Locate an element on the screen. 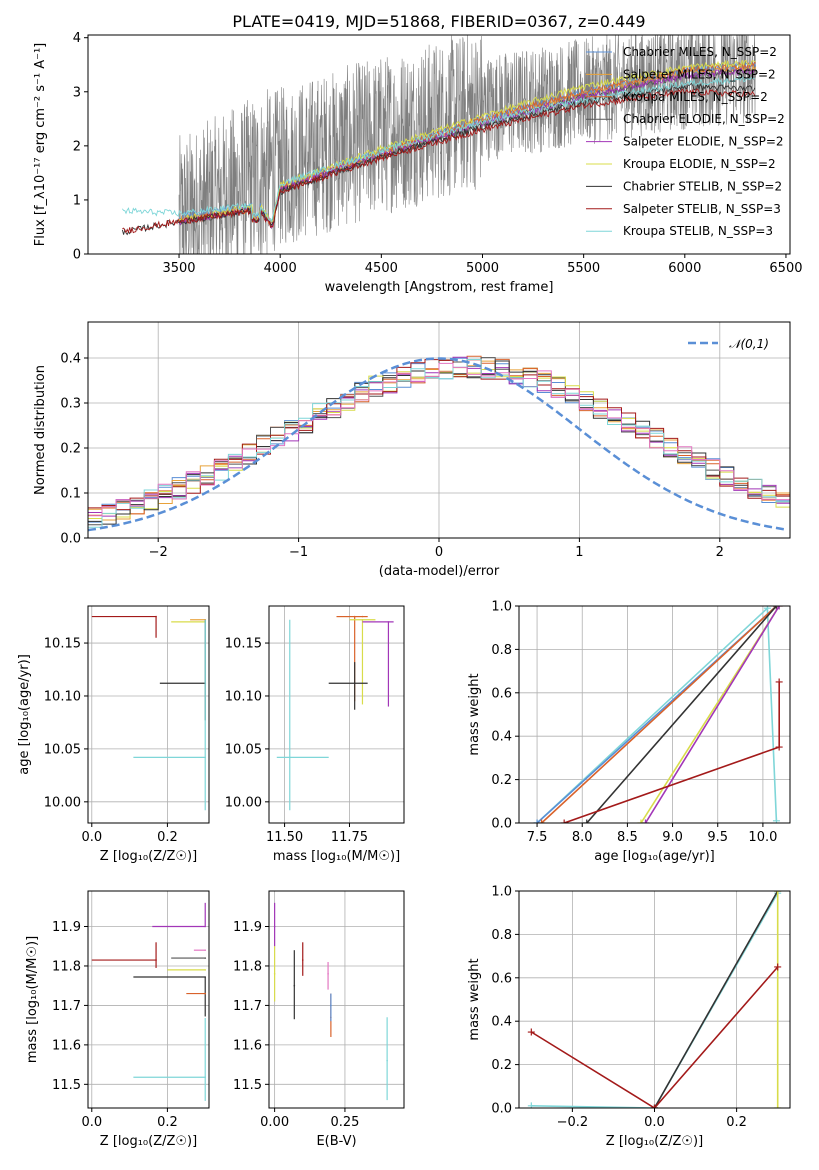  x-tick-label: 6500 is located at coordinates (785, 268).